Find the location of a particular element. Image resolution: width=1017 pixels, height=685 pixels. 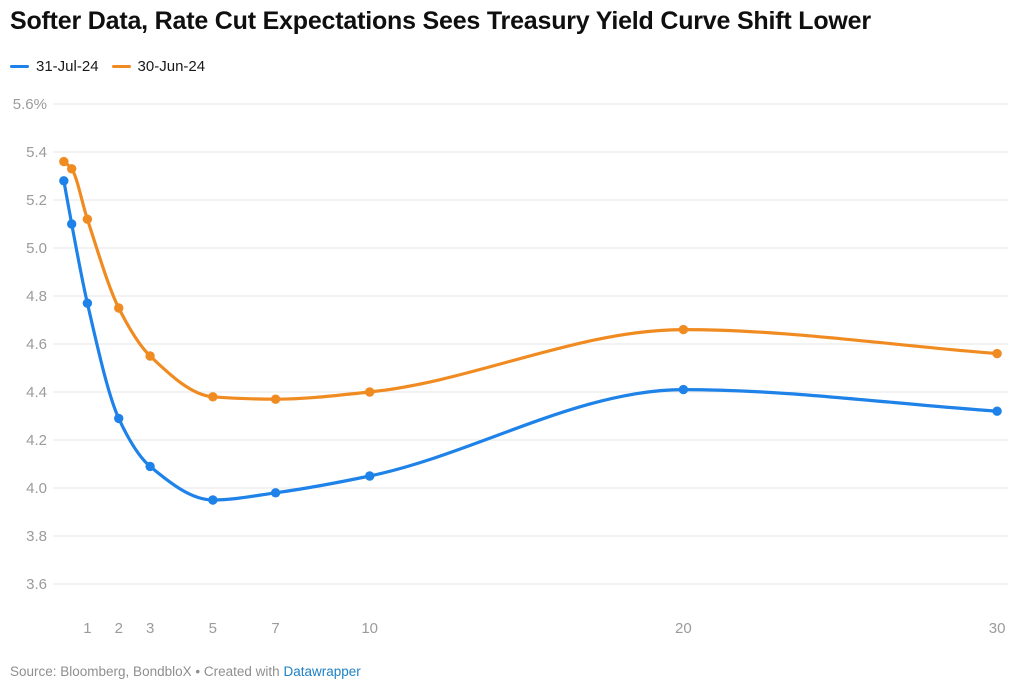

y-tick-label: 3.6 is located at coordinates (36, 584).